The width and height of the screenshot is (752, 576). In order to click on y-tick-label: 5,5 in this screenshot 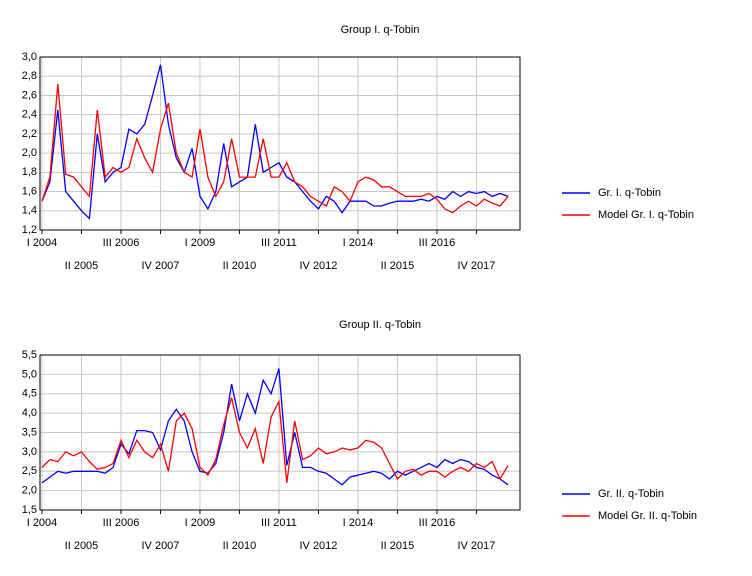, I will do `click(29, 355)`.